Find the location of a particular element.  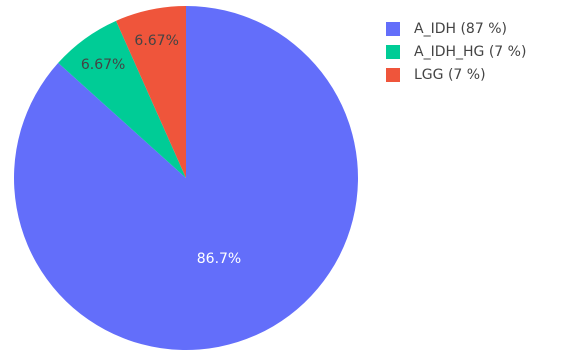

legend-item-lgg: LGG (7 %) is located at coordinates (456, 74).